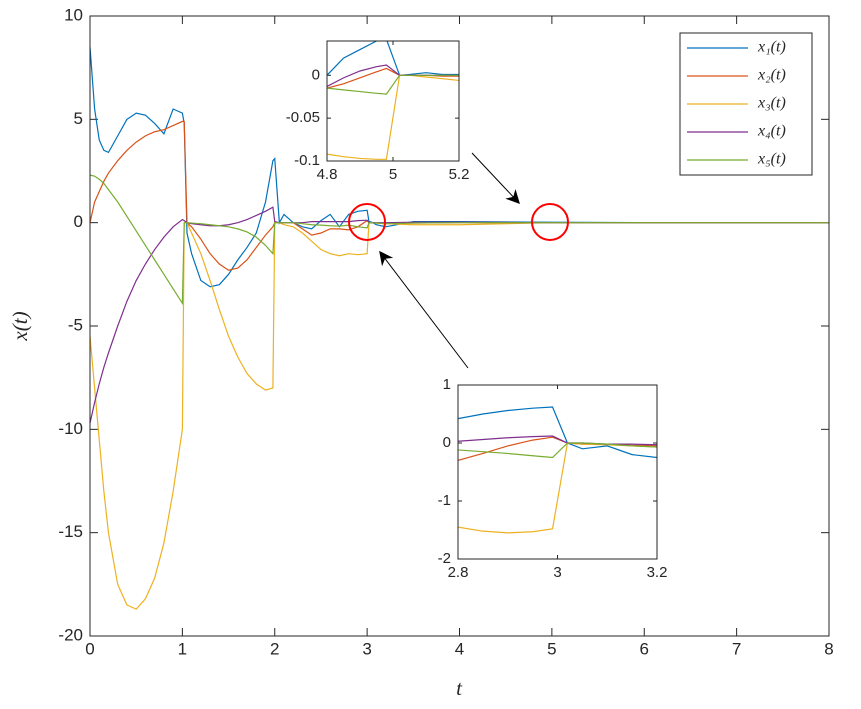 Image resolution: width=861 pixels, height=709 pixels. I want to click on y-tick-label: -15, so click(70, 531).